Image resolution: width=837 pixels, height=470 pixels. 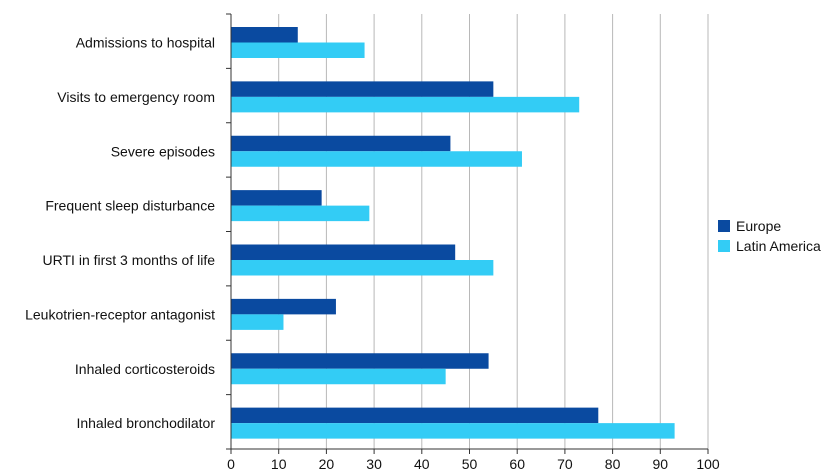 What do you see at coordinates (145, 369) in the screenshot?
I see `category-label: Inhaled corticosteroids` at bounding box center [145, 369].